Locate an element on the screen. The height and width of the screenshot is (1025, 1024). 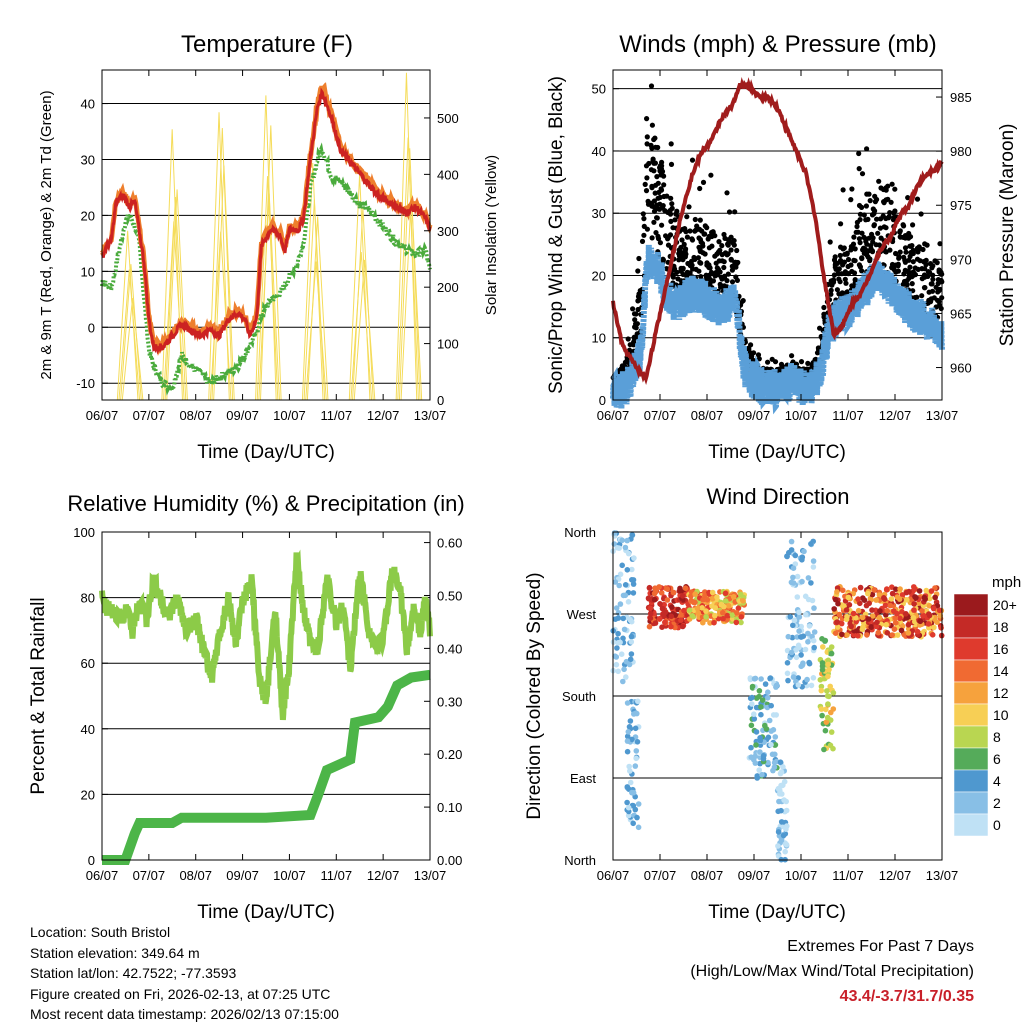
legend-label: 16 is located at coordinates (1001, 649).